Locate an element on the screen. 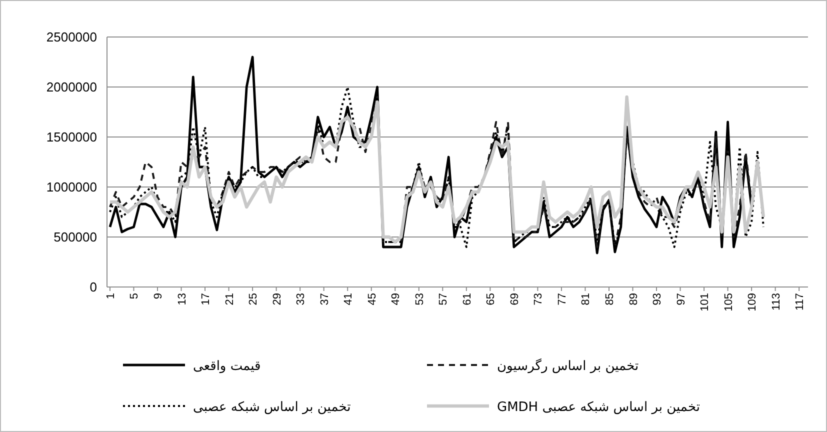  x-tick-label: 73 is located at coordinates (538, 299).